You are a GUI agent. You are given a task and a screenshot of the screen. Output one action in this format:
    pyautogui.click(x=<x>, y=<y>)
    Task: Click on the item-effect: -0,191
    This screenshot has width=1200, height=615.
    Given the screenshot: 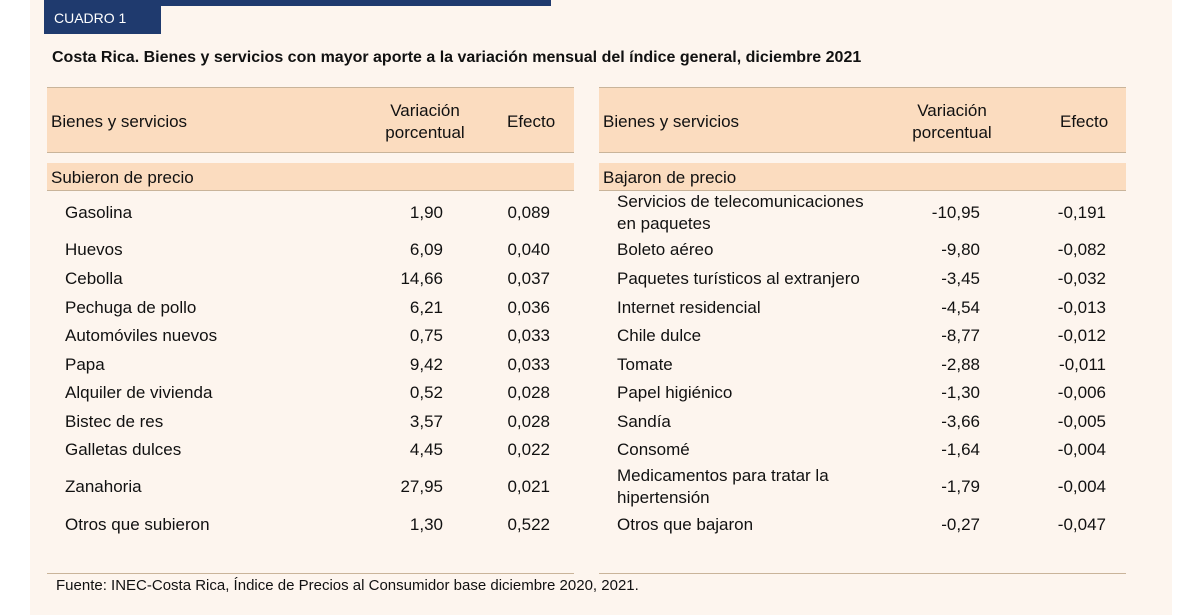 What is the action you would take?
    pyautogui.click(x=1081, y=212)
    